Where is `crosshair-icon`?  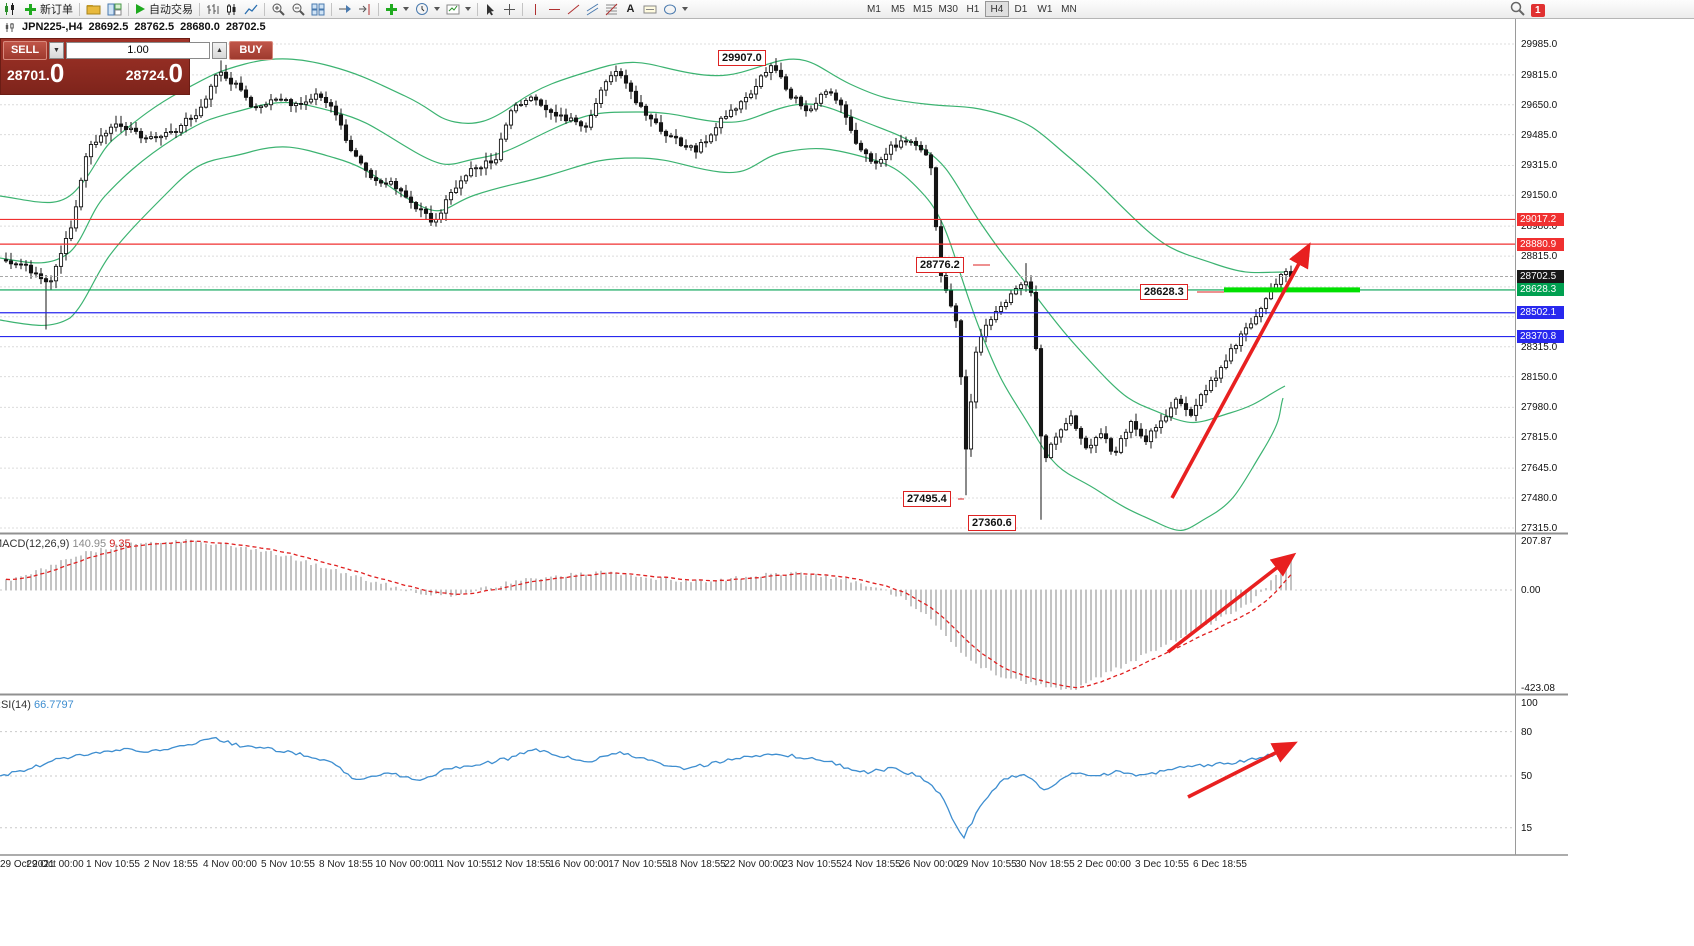 crosshair-icon is located at coordinates (509, 9).